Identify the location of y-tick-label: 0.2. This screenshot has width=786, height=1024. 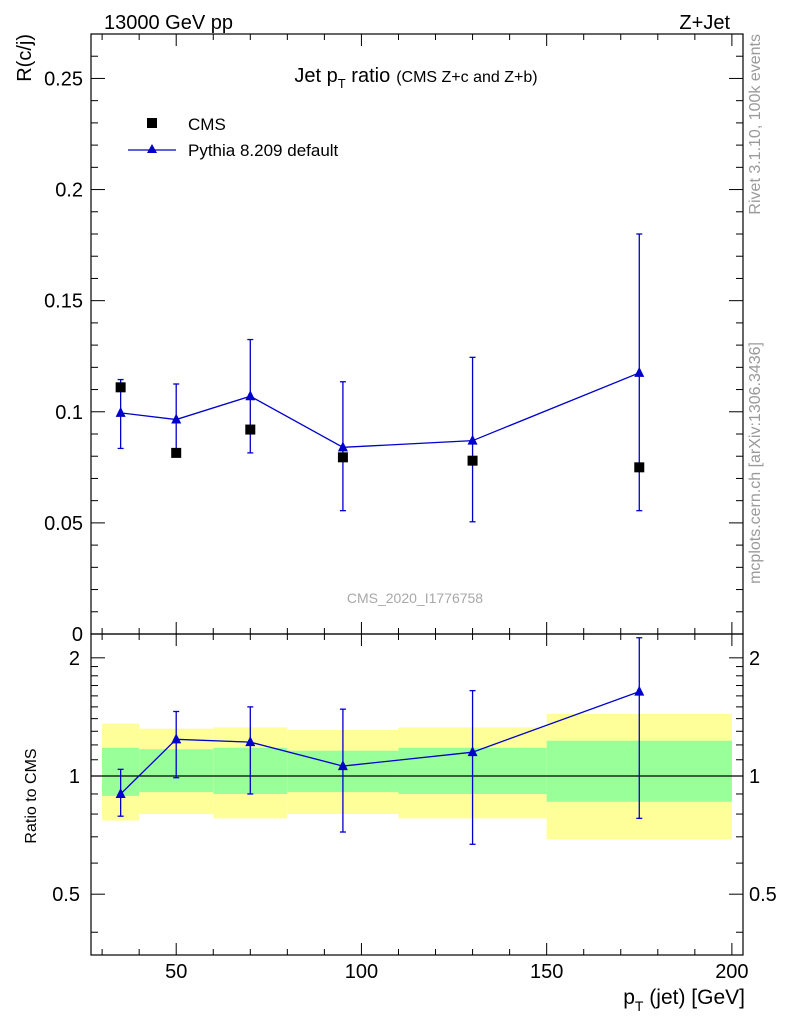
(69, 191).